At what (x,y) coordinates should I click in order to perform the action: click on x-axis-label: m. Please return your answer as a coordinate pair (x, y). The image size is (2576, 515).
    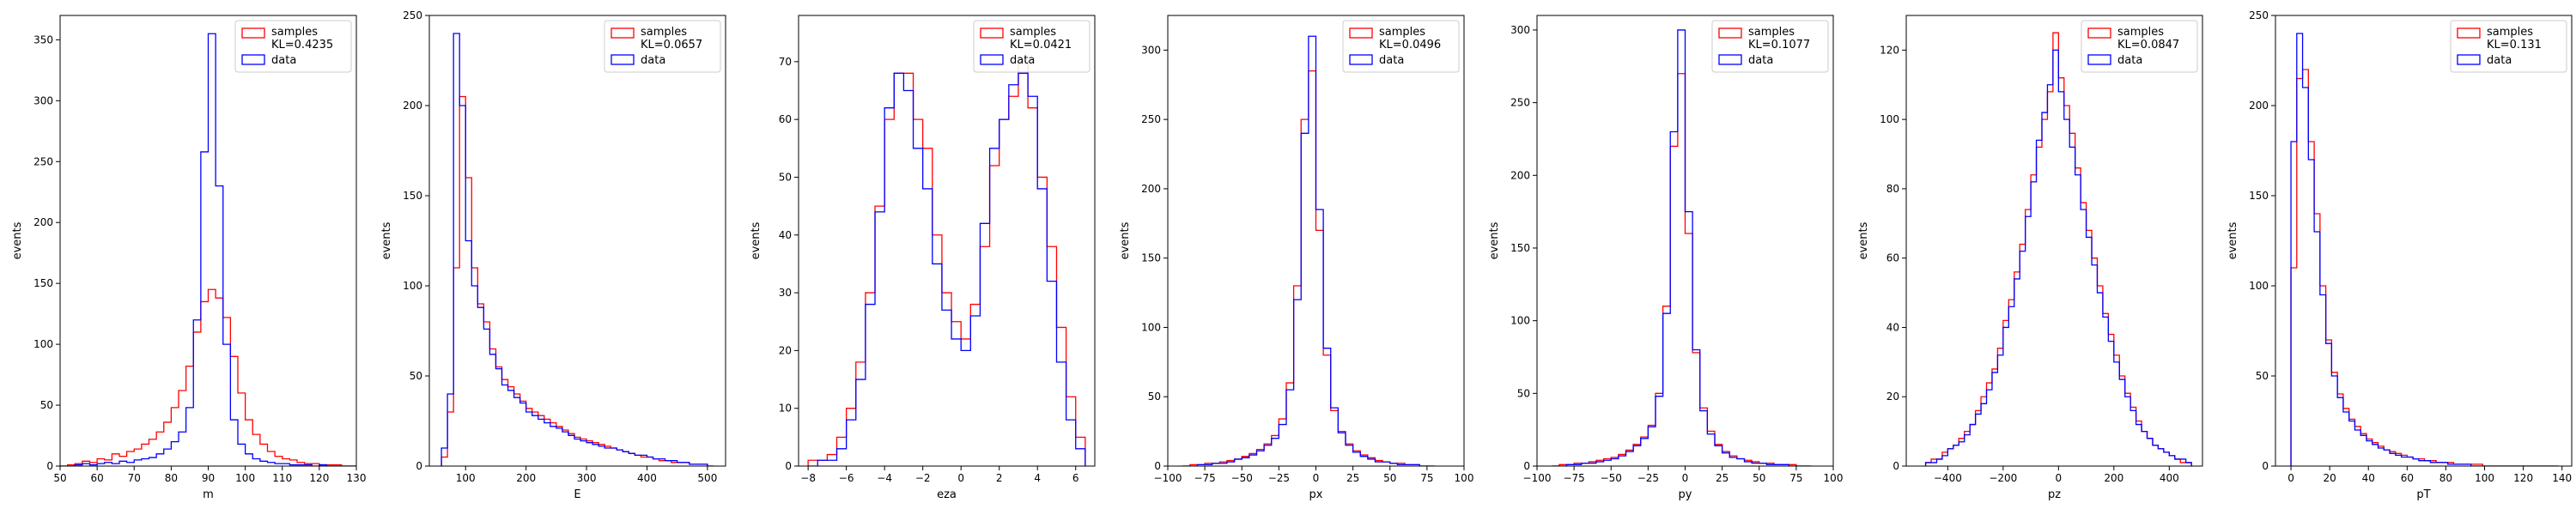
    Looking at the image, I should click on (208, 494).